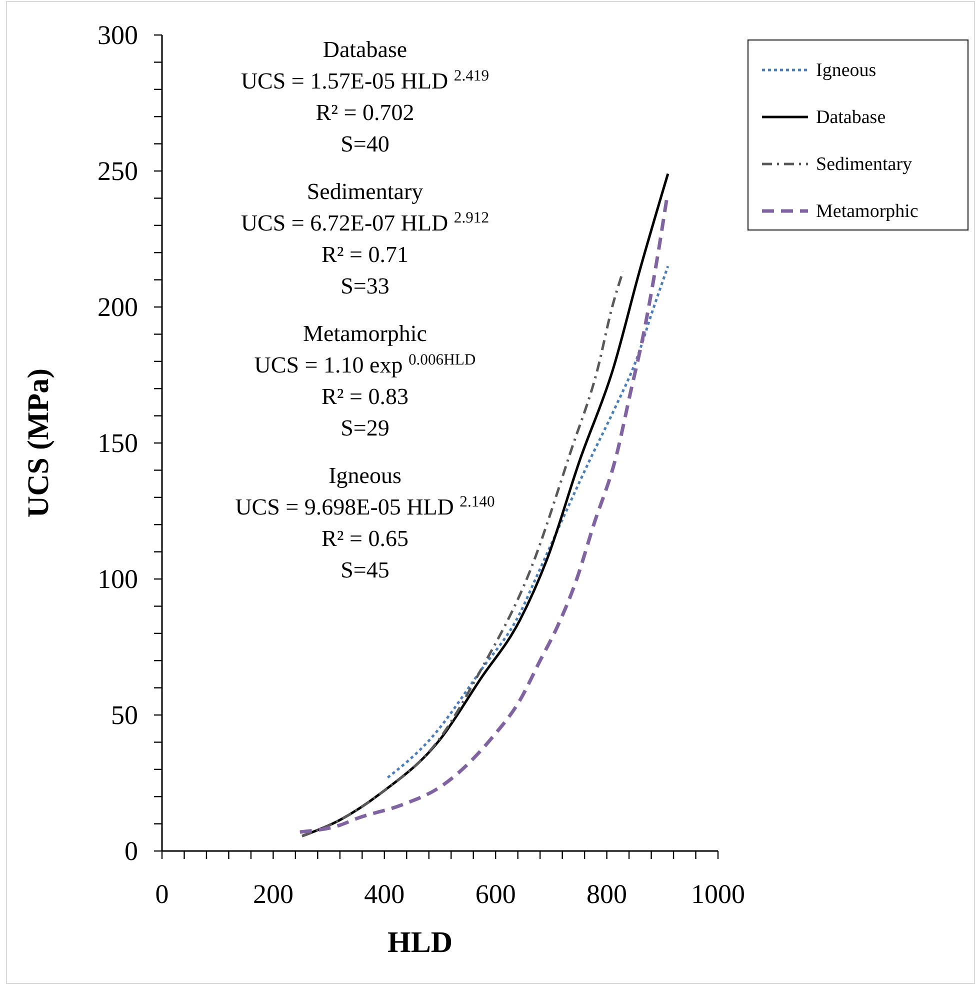 The width and height of the screenshot is (976, 985). Describe the element at coordinates (718, 894) in the screenshot. I see `x-tick-label: 1000` at that location.